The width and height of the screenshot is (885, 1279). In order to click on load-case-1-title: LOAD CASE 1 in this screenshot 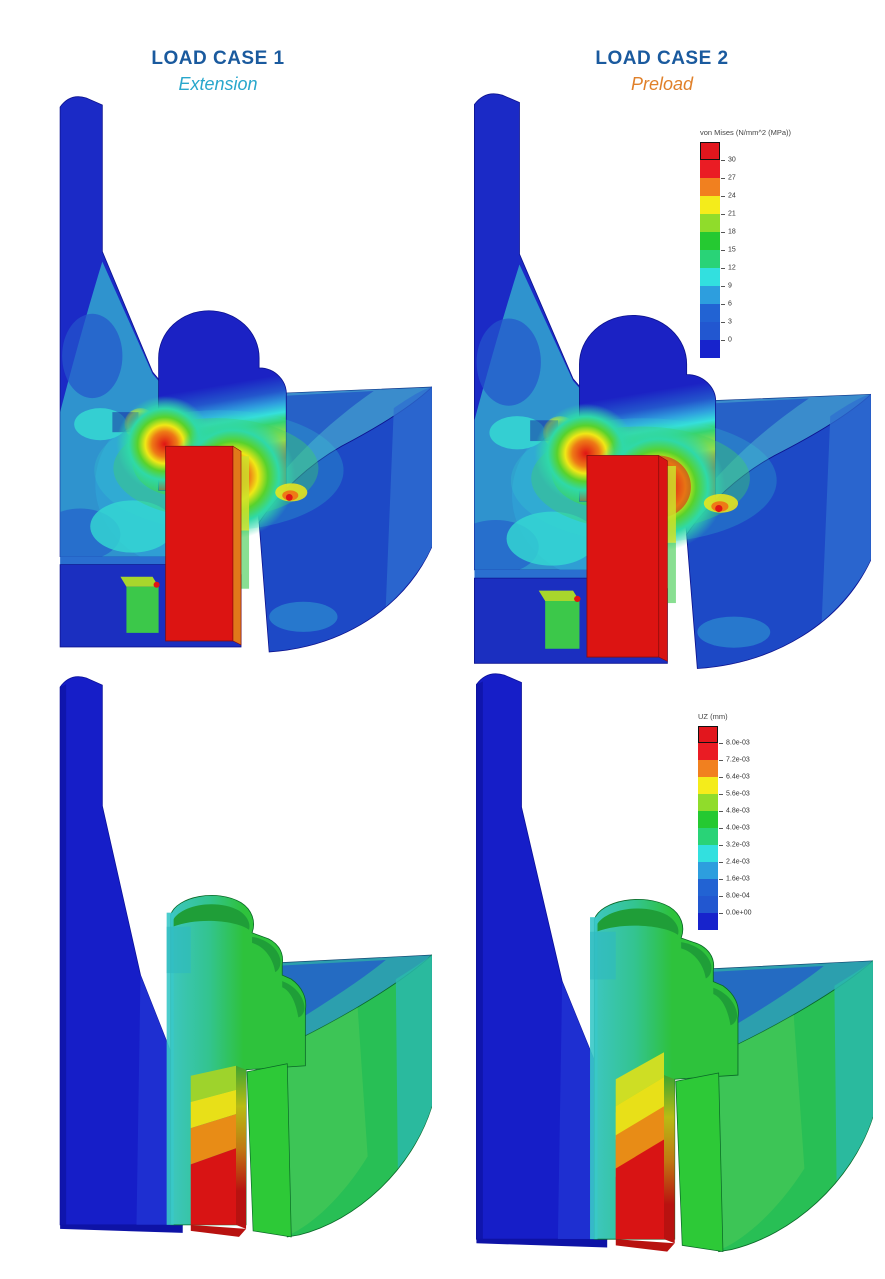, I will do `click(218, 58)`.